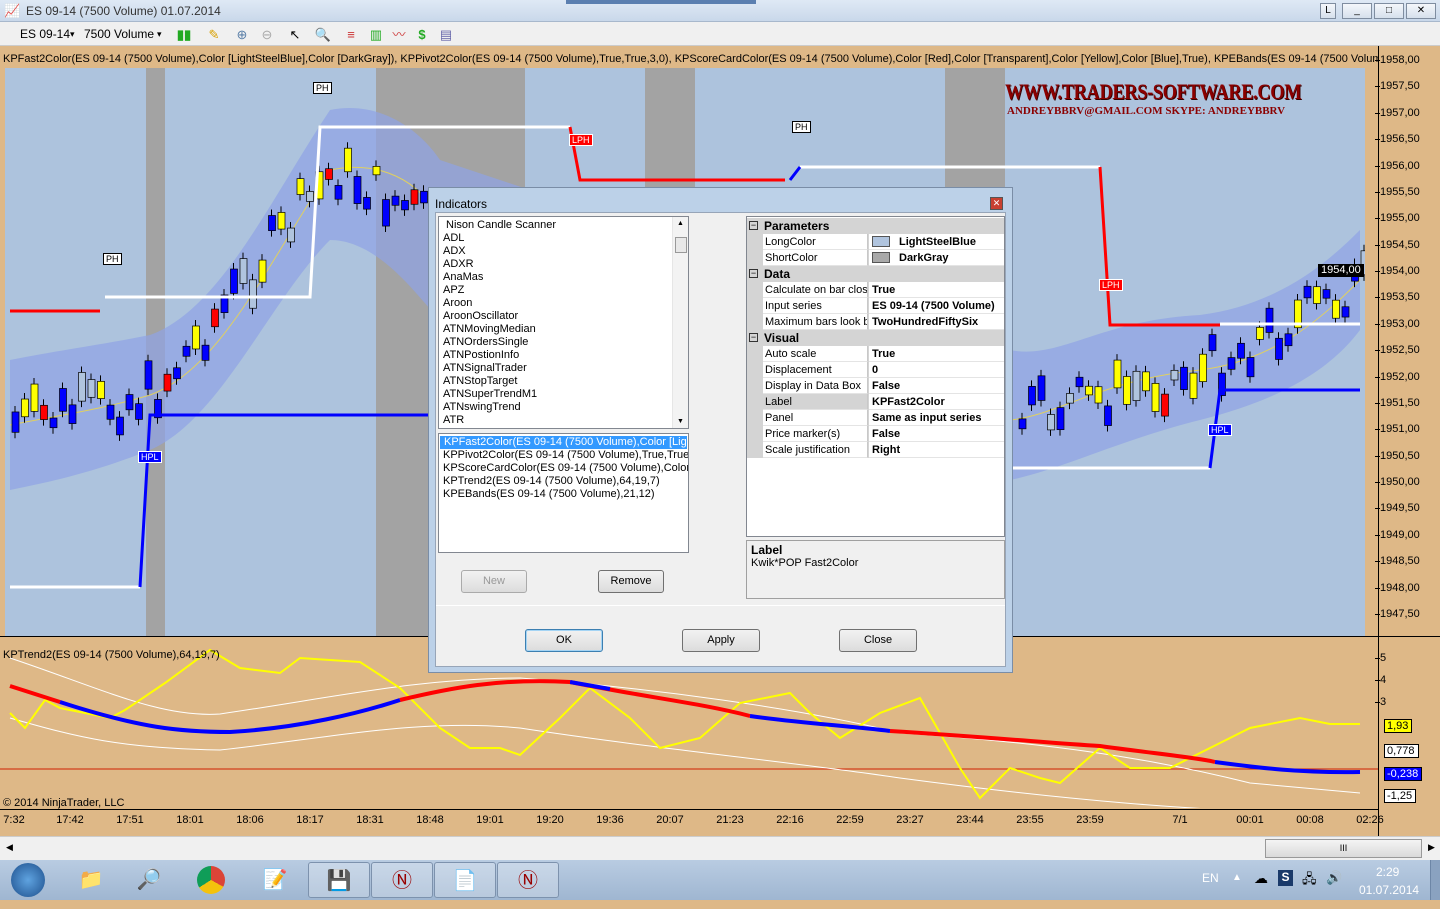 The width and height of the screenshot is (1440, 909). Describe the element at coordinates (875, 274) in the screenshot. I see `category-data: − Data` at that location.